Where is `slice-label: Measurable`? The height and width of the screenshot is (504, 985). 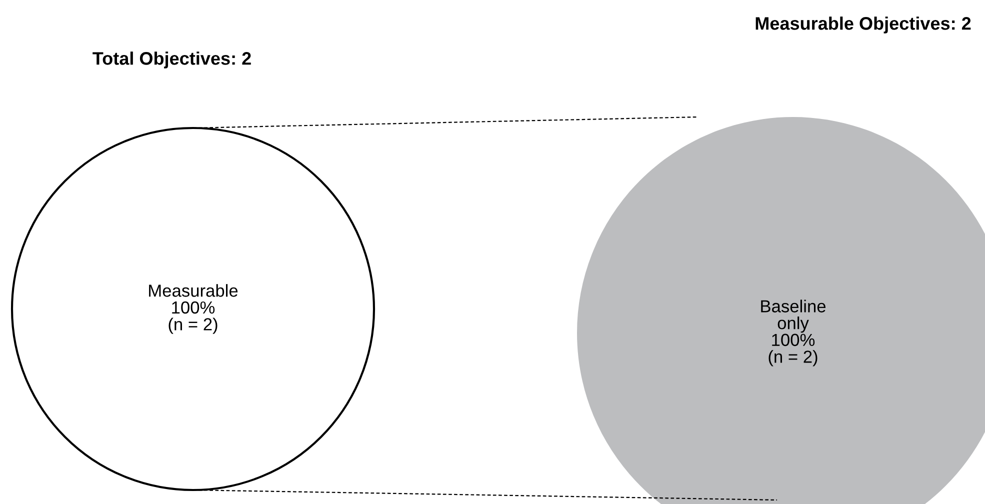
slice-label: Measurable is located at coordinates (193, 290).